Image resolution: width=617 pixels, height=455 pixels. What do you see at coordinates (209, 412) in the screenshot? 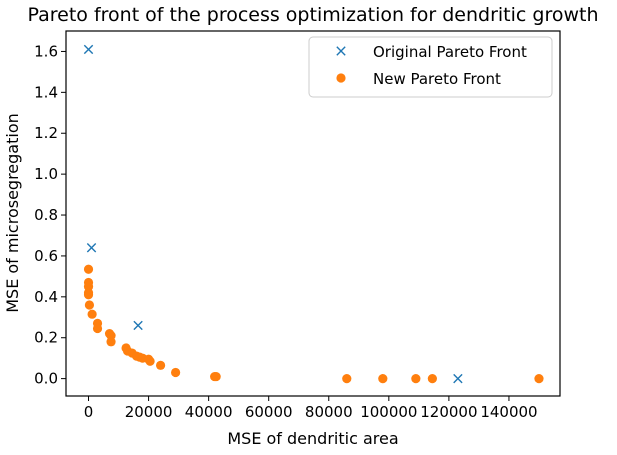
I see `x-tick-label: 40000` at bounding box center [209, 412].